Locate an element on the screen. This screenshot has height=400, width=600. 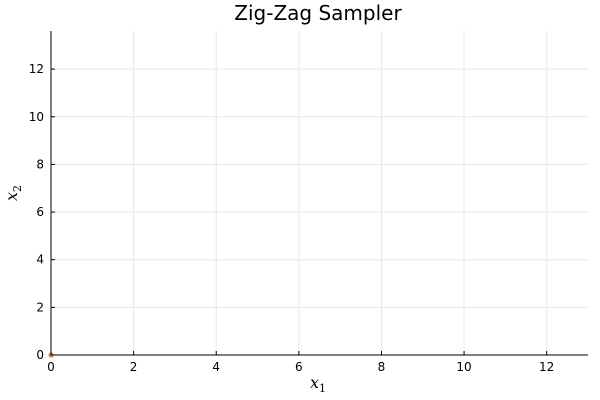
x-tick-label: 10 is located at coordinates (463, 367).